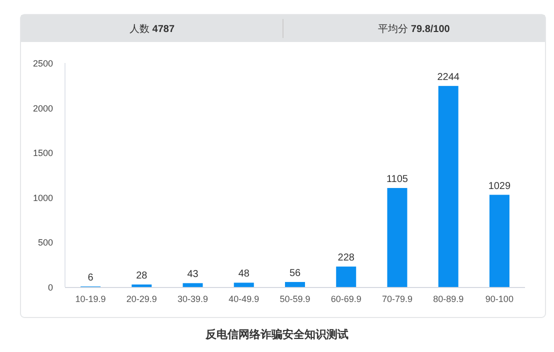  What do you see at coordinates (397, 179) in the screenshot?
I see `data-label: 1105` at bounding box center [397, 179].